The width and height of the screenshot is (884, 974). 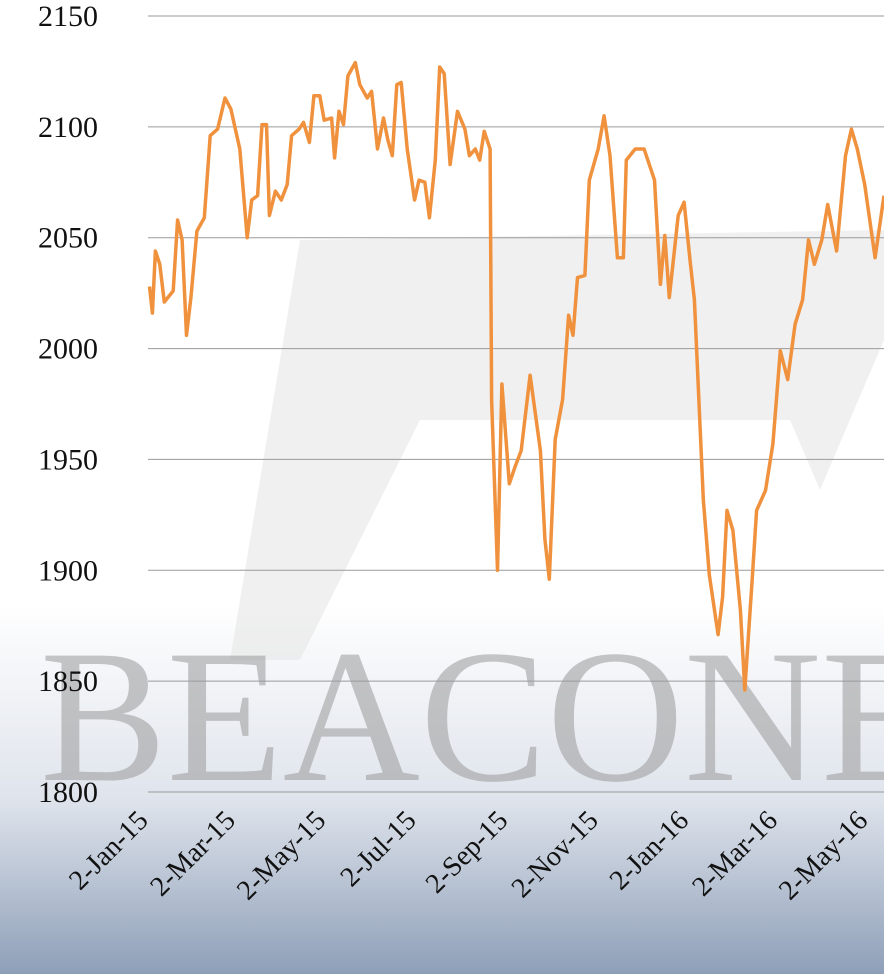 I want to click on y-tick-label: 1900, so click(x=68, y=570).